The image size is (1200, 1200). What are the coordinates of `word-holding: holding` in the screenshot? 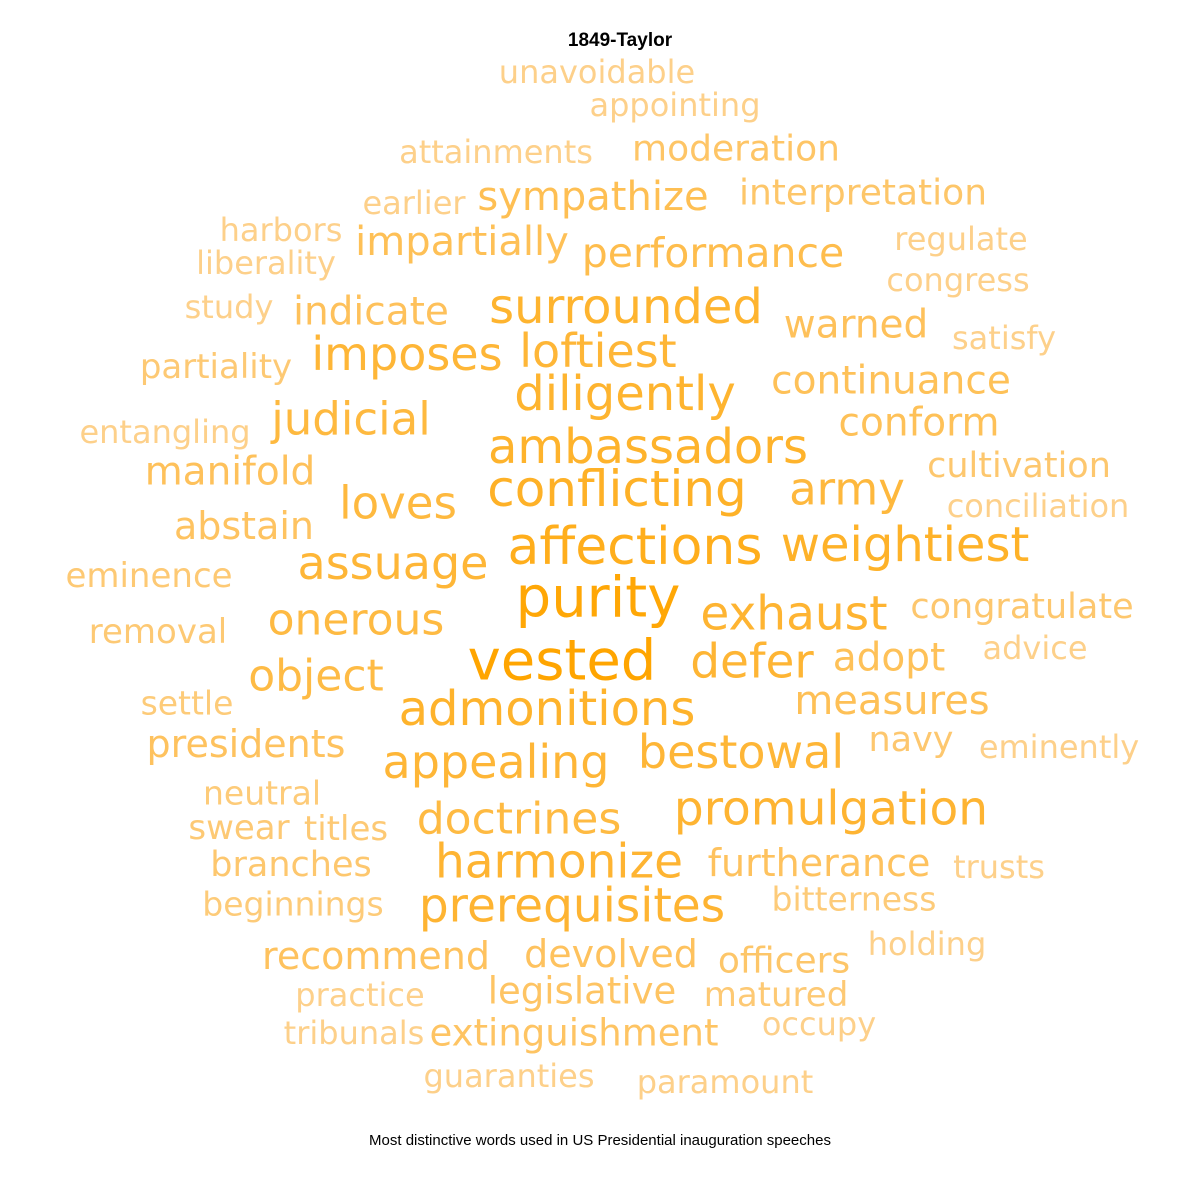 It's located at (927, 944).